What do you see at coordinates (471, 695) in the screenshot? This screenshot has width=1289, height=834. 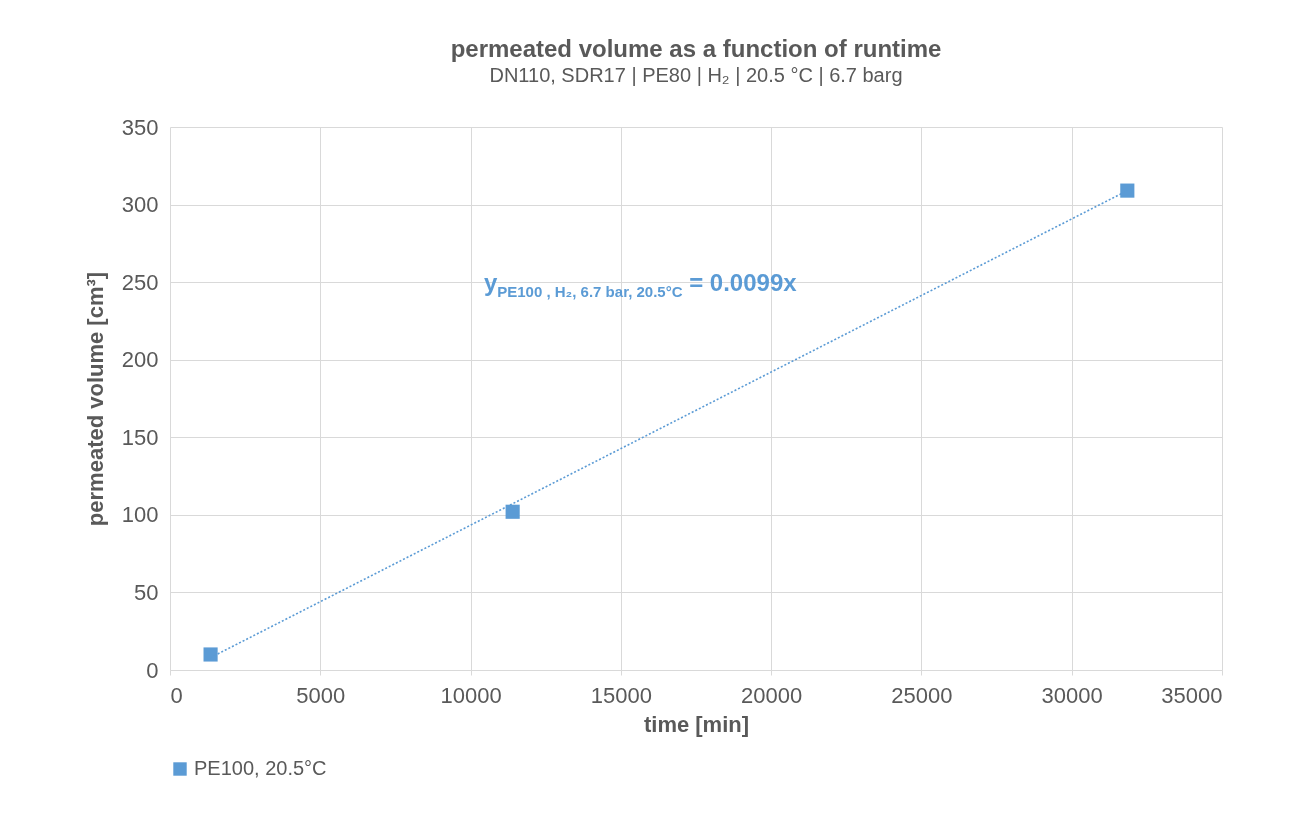 I see `x-tick-label: 10000` at bounding box center [471, 695].